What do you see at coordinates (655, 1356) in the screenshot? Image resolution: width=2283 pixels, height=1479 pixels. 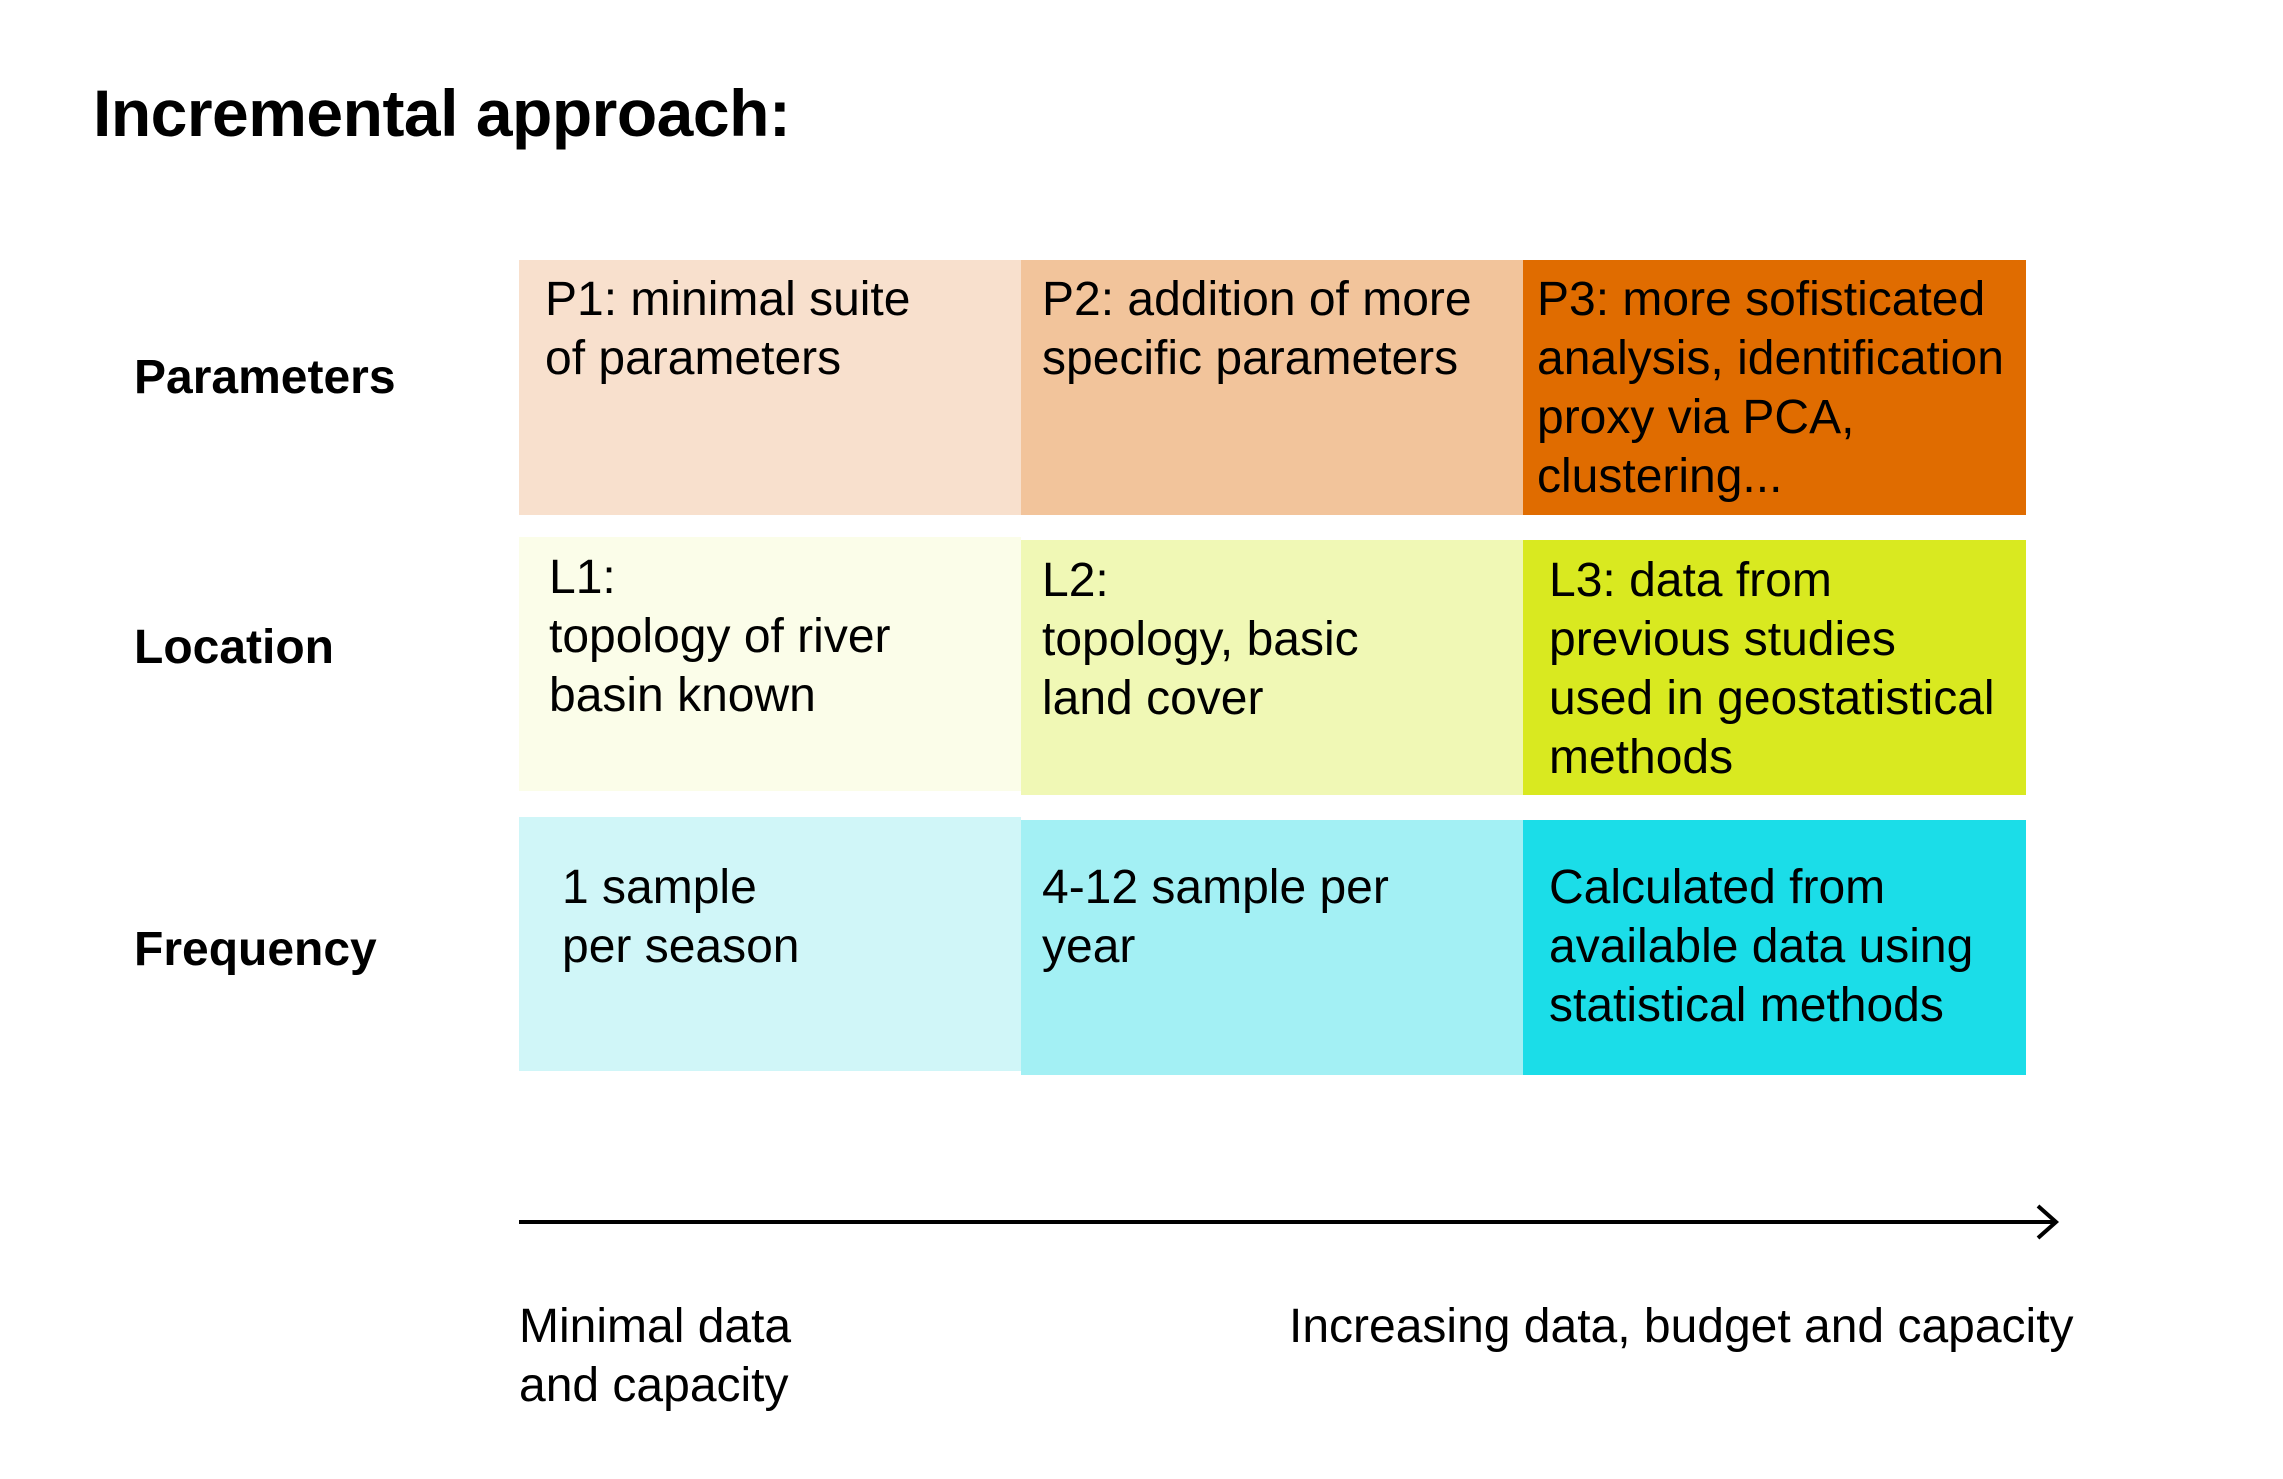 I see `axis-start-label: Minimal data and capacity` at bounding box center [655, 1356].